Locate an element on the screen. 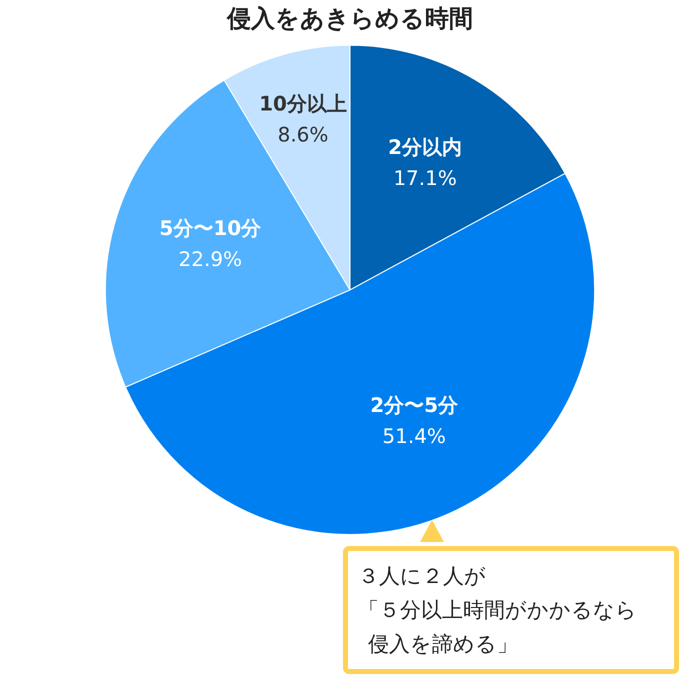 The width and height of the screenshot is (700, 699). slice-label: 2分以内 is located at coordinates (425, 147).